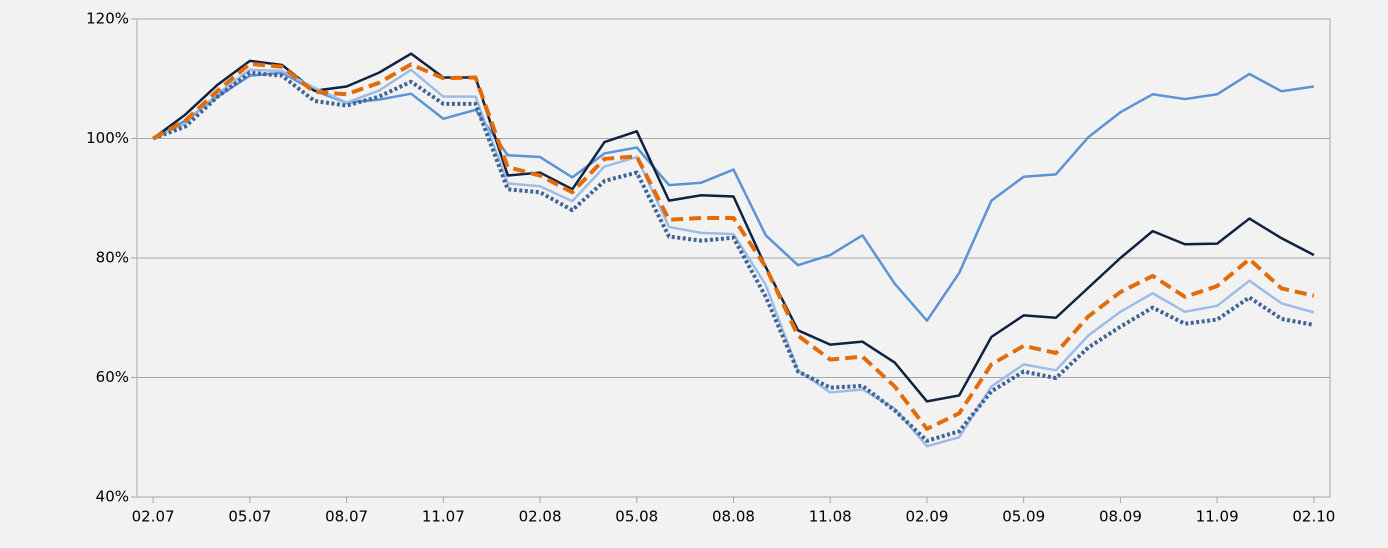 The image size is (1388, 548). Describe the element at coordinates (107, 19) in the screenshot. I see `y-tick-label: 120%` at that location.